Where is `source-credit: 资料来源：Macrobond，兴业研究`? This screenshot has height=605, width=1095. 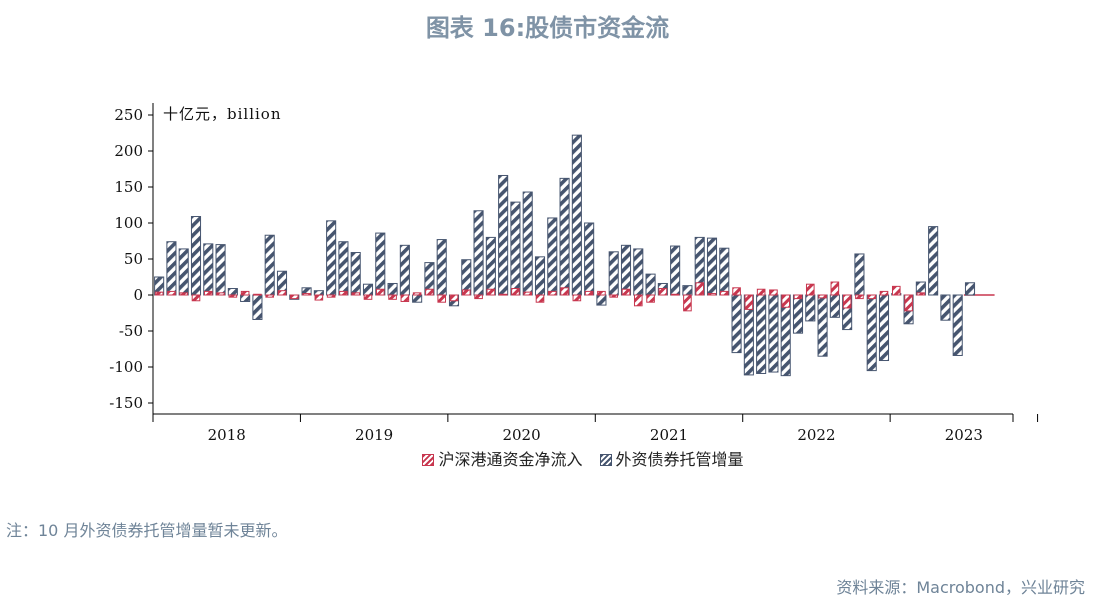
source-credit: 资料来源：Macrobond，兴业研究 is located at coordinates (960, 587).